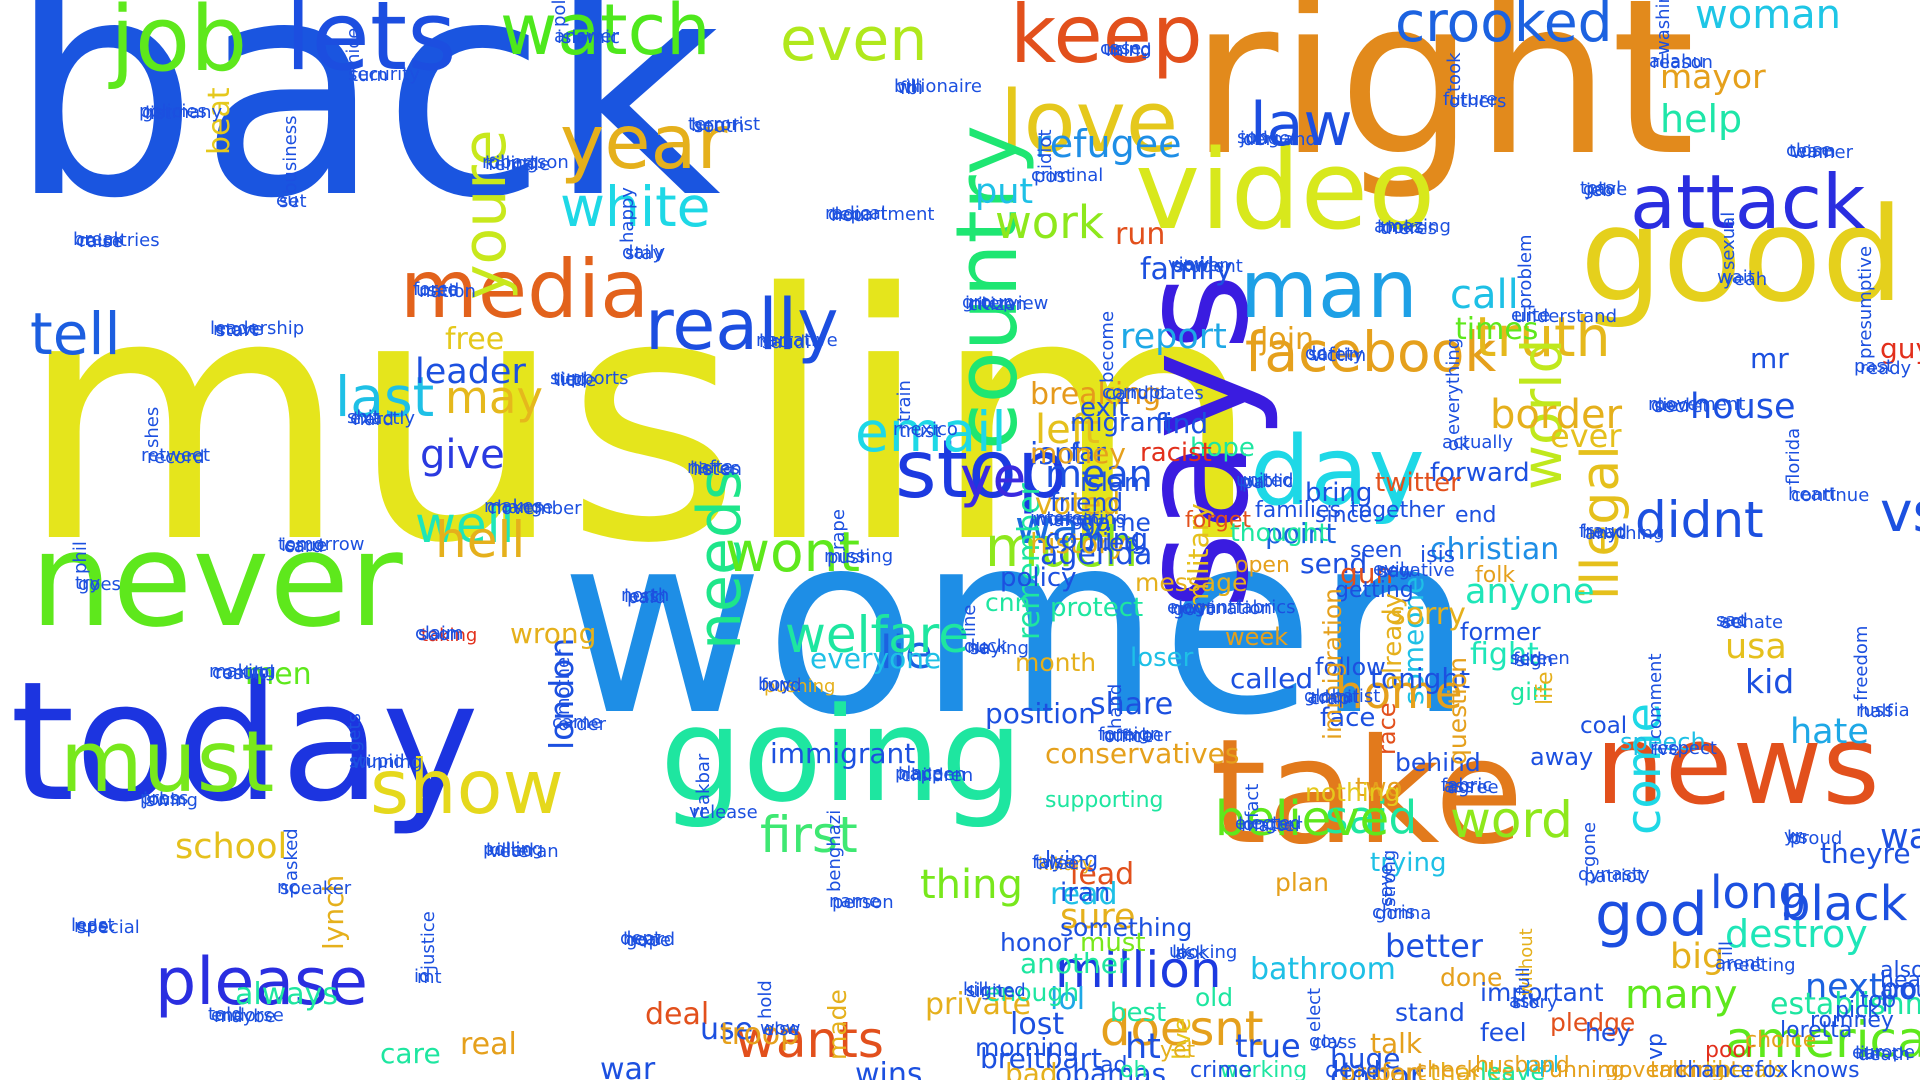 The image size is (1920, 1080). Describe the element at coordinates (1471, 977) in the screenshot. I see `cloud-word: done` at that location.